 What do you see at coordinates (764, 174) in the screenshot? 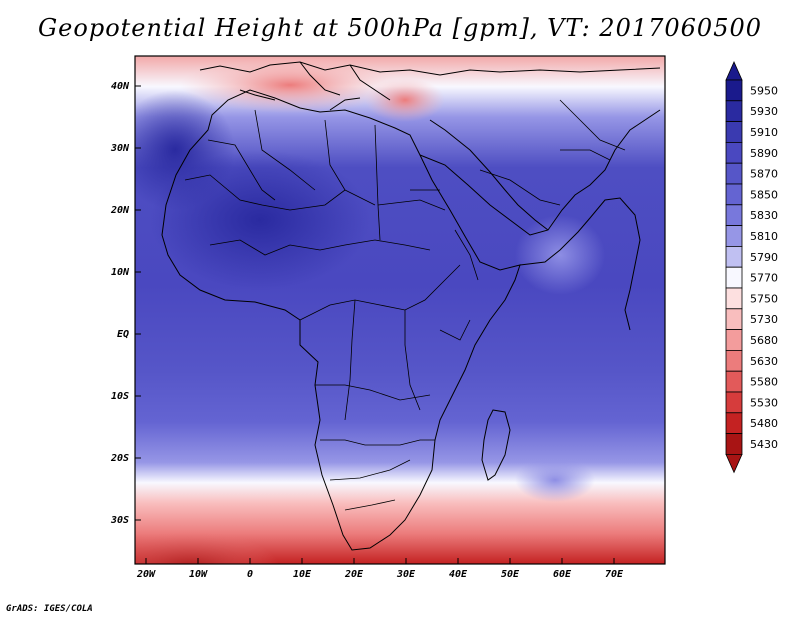
I see `colorbar-label: 5870` at bounding box center [764, 174].